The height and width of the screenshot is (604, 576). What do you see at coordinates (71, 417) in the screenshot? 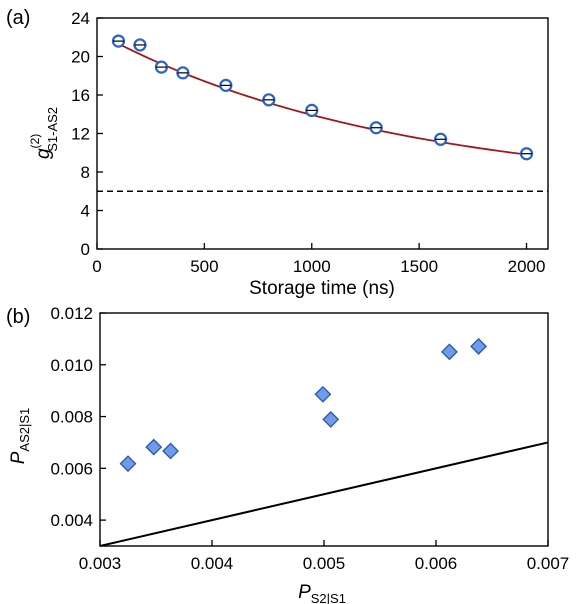
I see `panel-b-y-tick-label: 0.008` at bounding box center [71, 417].